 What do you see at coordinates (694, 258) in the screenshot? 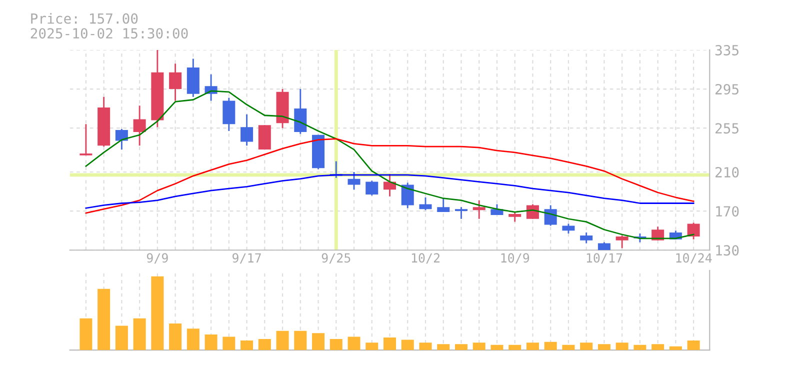
I see `x-tick-label: 10/24` at bounding box center [694, 258].